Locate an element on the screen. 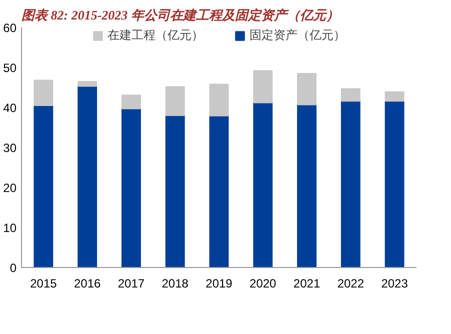 This screenshot has width=451, height=334. y-tick-label: 0 is located at coordinates (13, 268).